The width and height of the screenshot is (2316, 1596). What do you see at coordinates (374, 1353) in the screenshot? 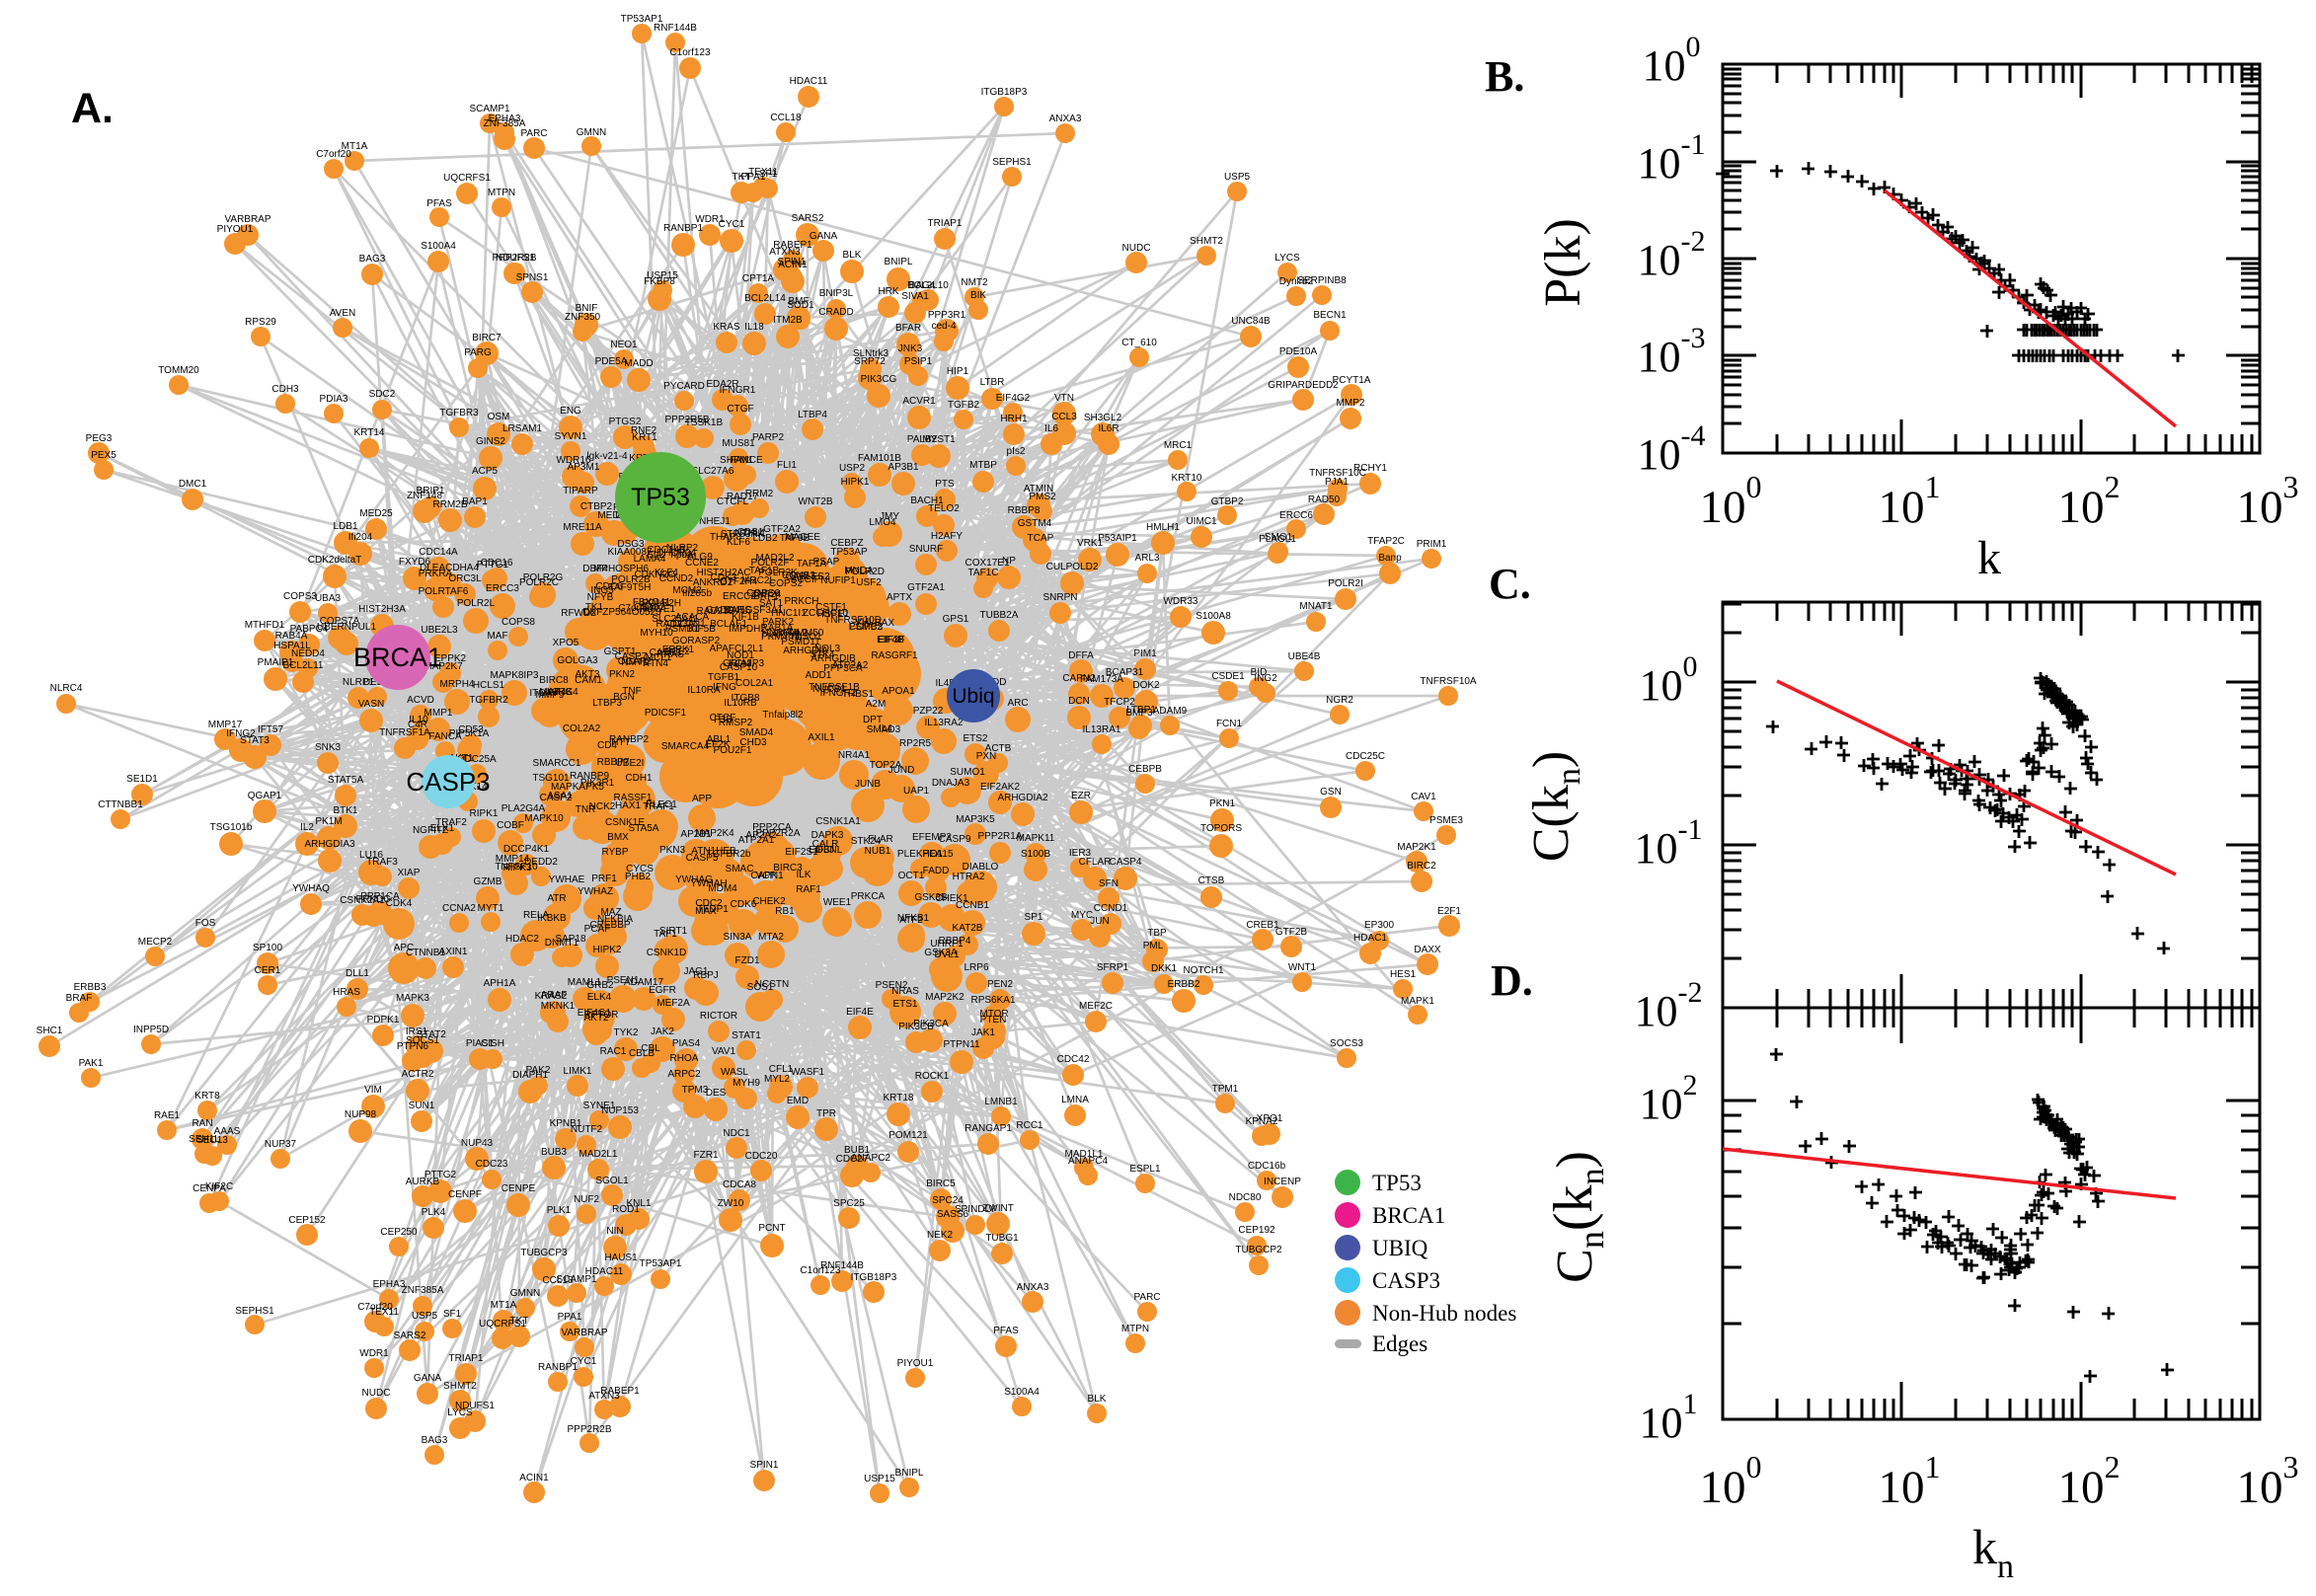
I see `svg-text: WDR1` at bounding box center [374, 1353].